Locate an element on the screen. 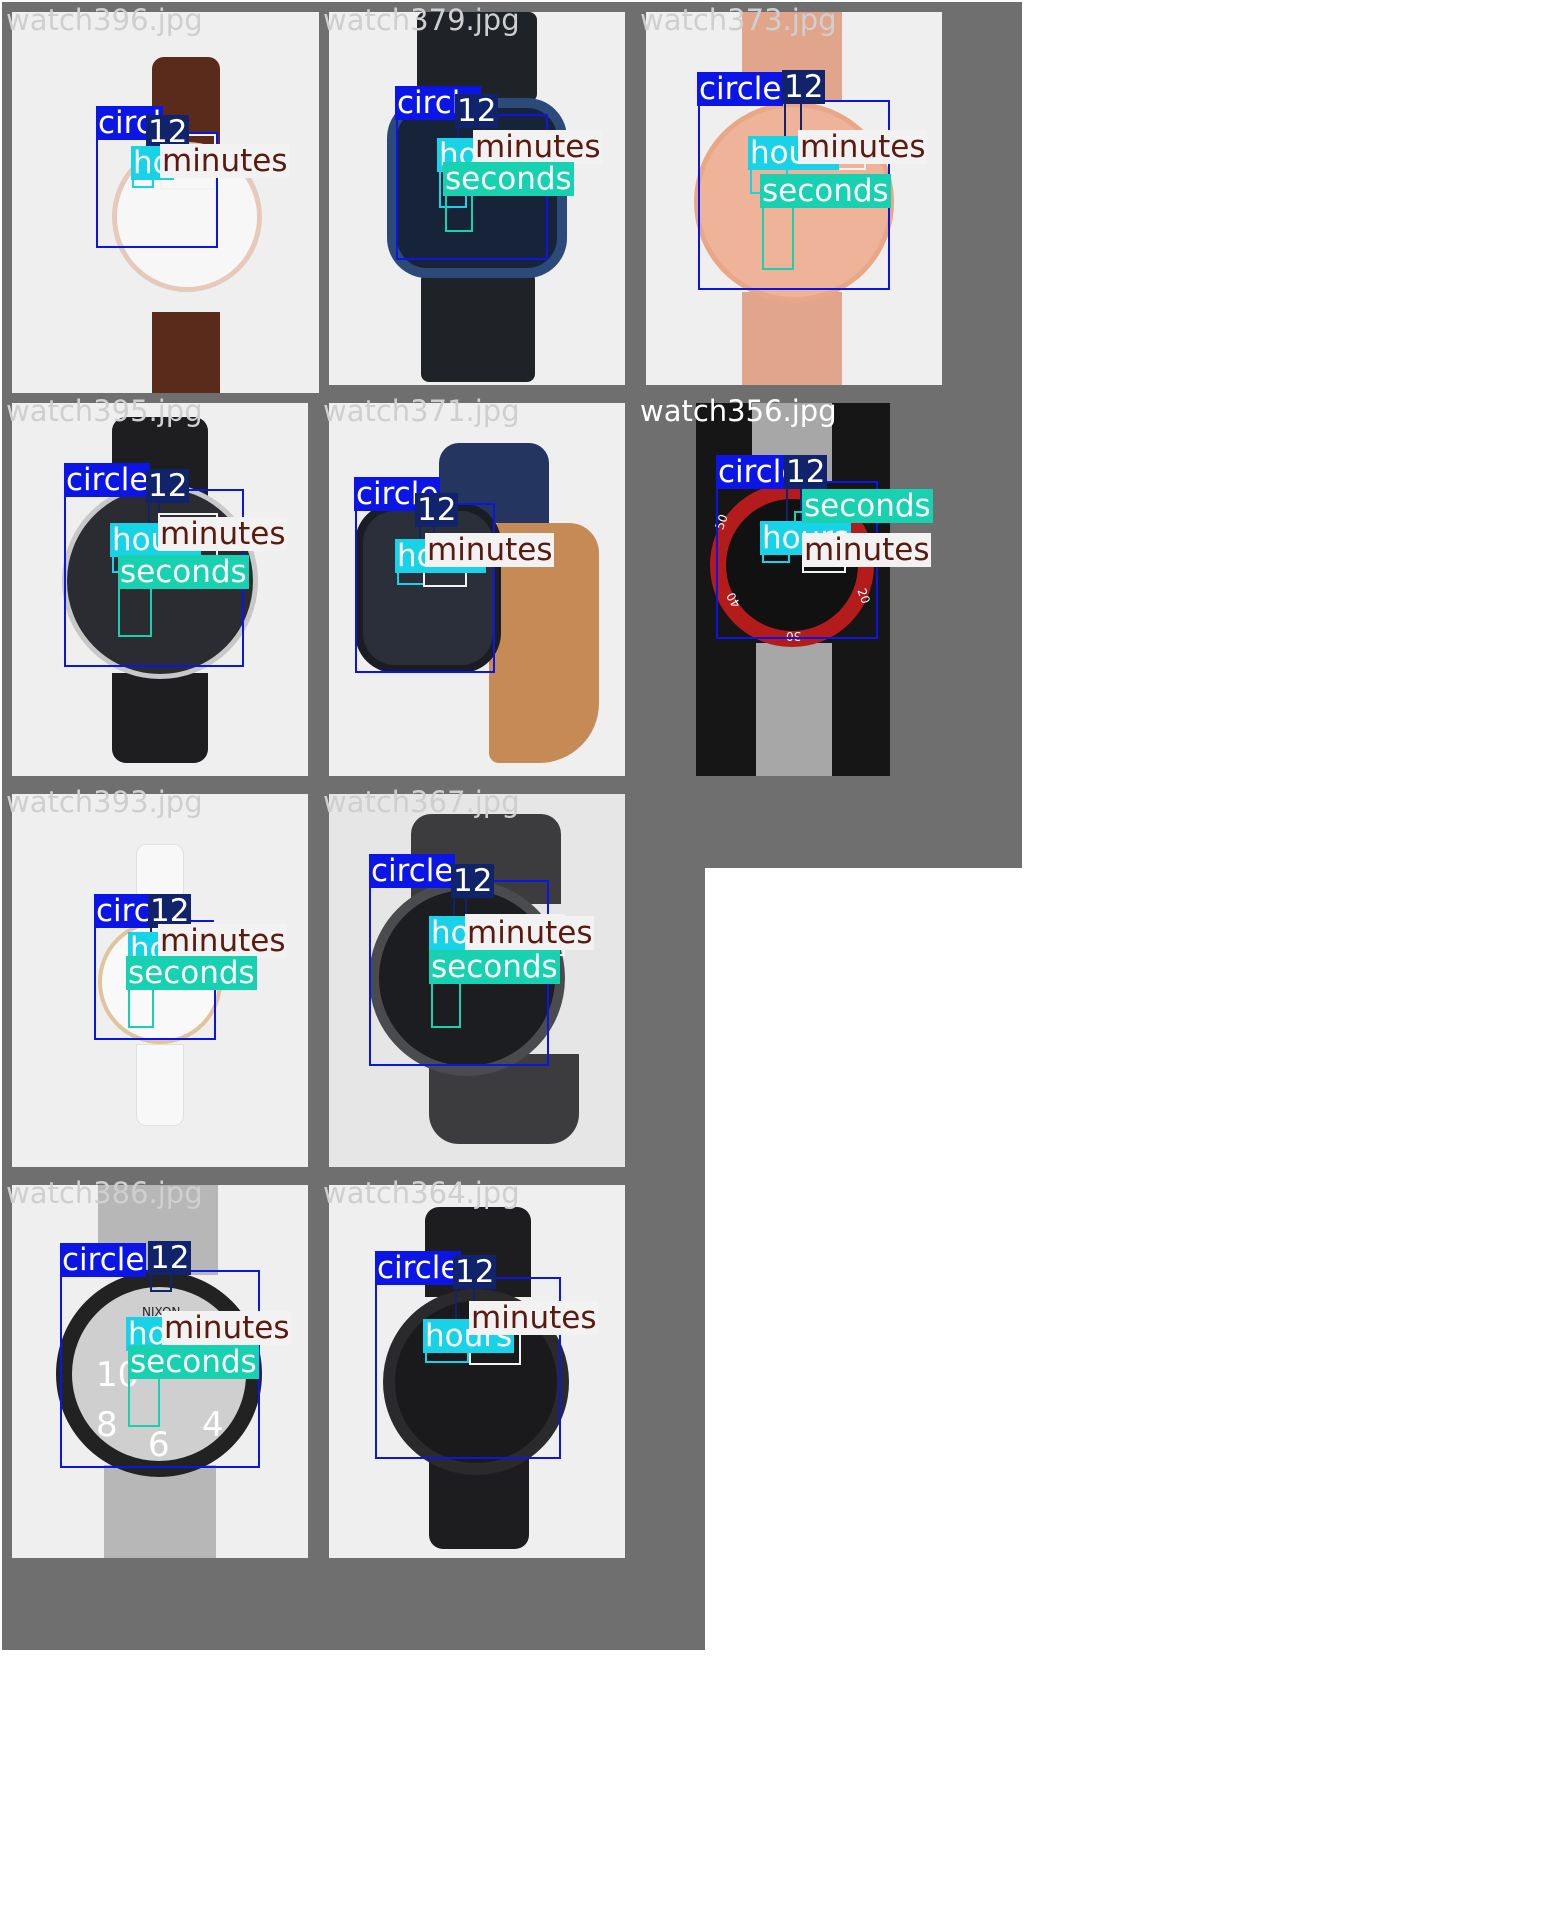 This screenshot has height=1920, width=1556. image-filename: watch356.jpg is located at coordinates (738, 411).